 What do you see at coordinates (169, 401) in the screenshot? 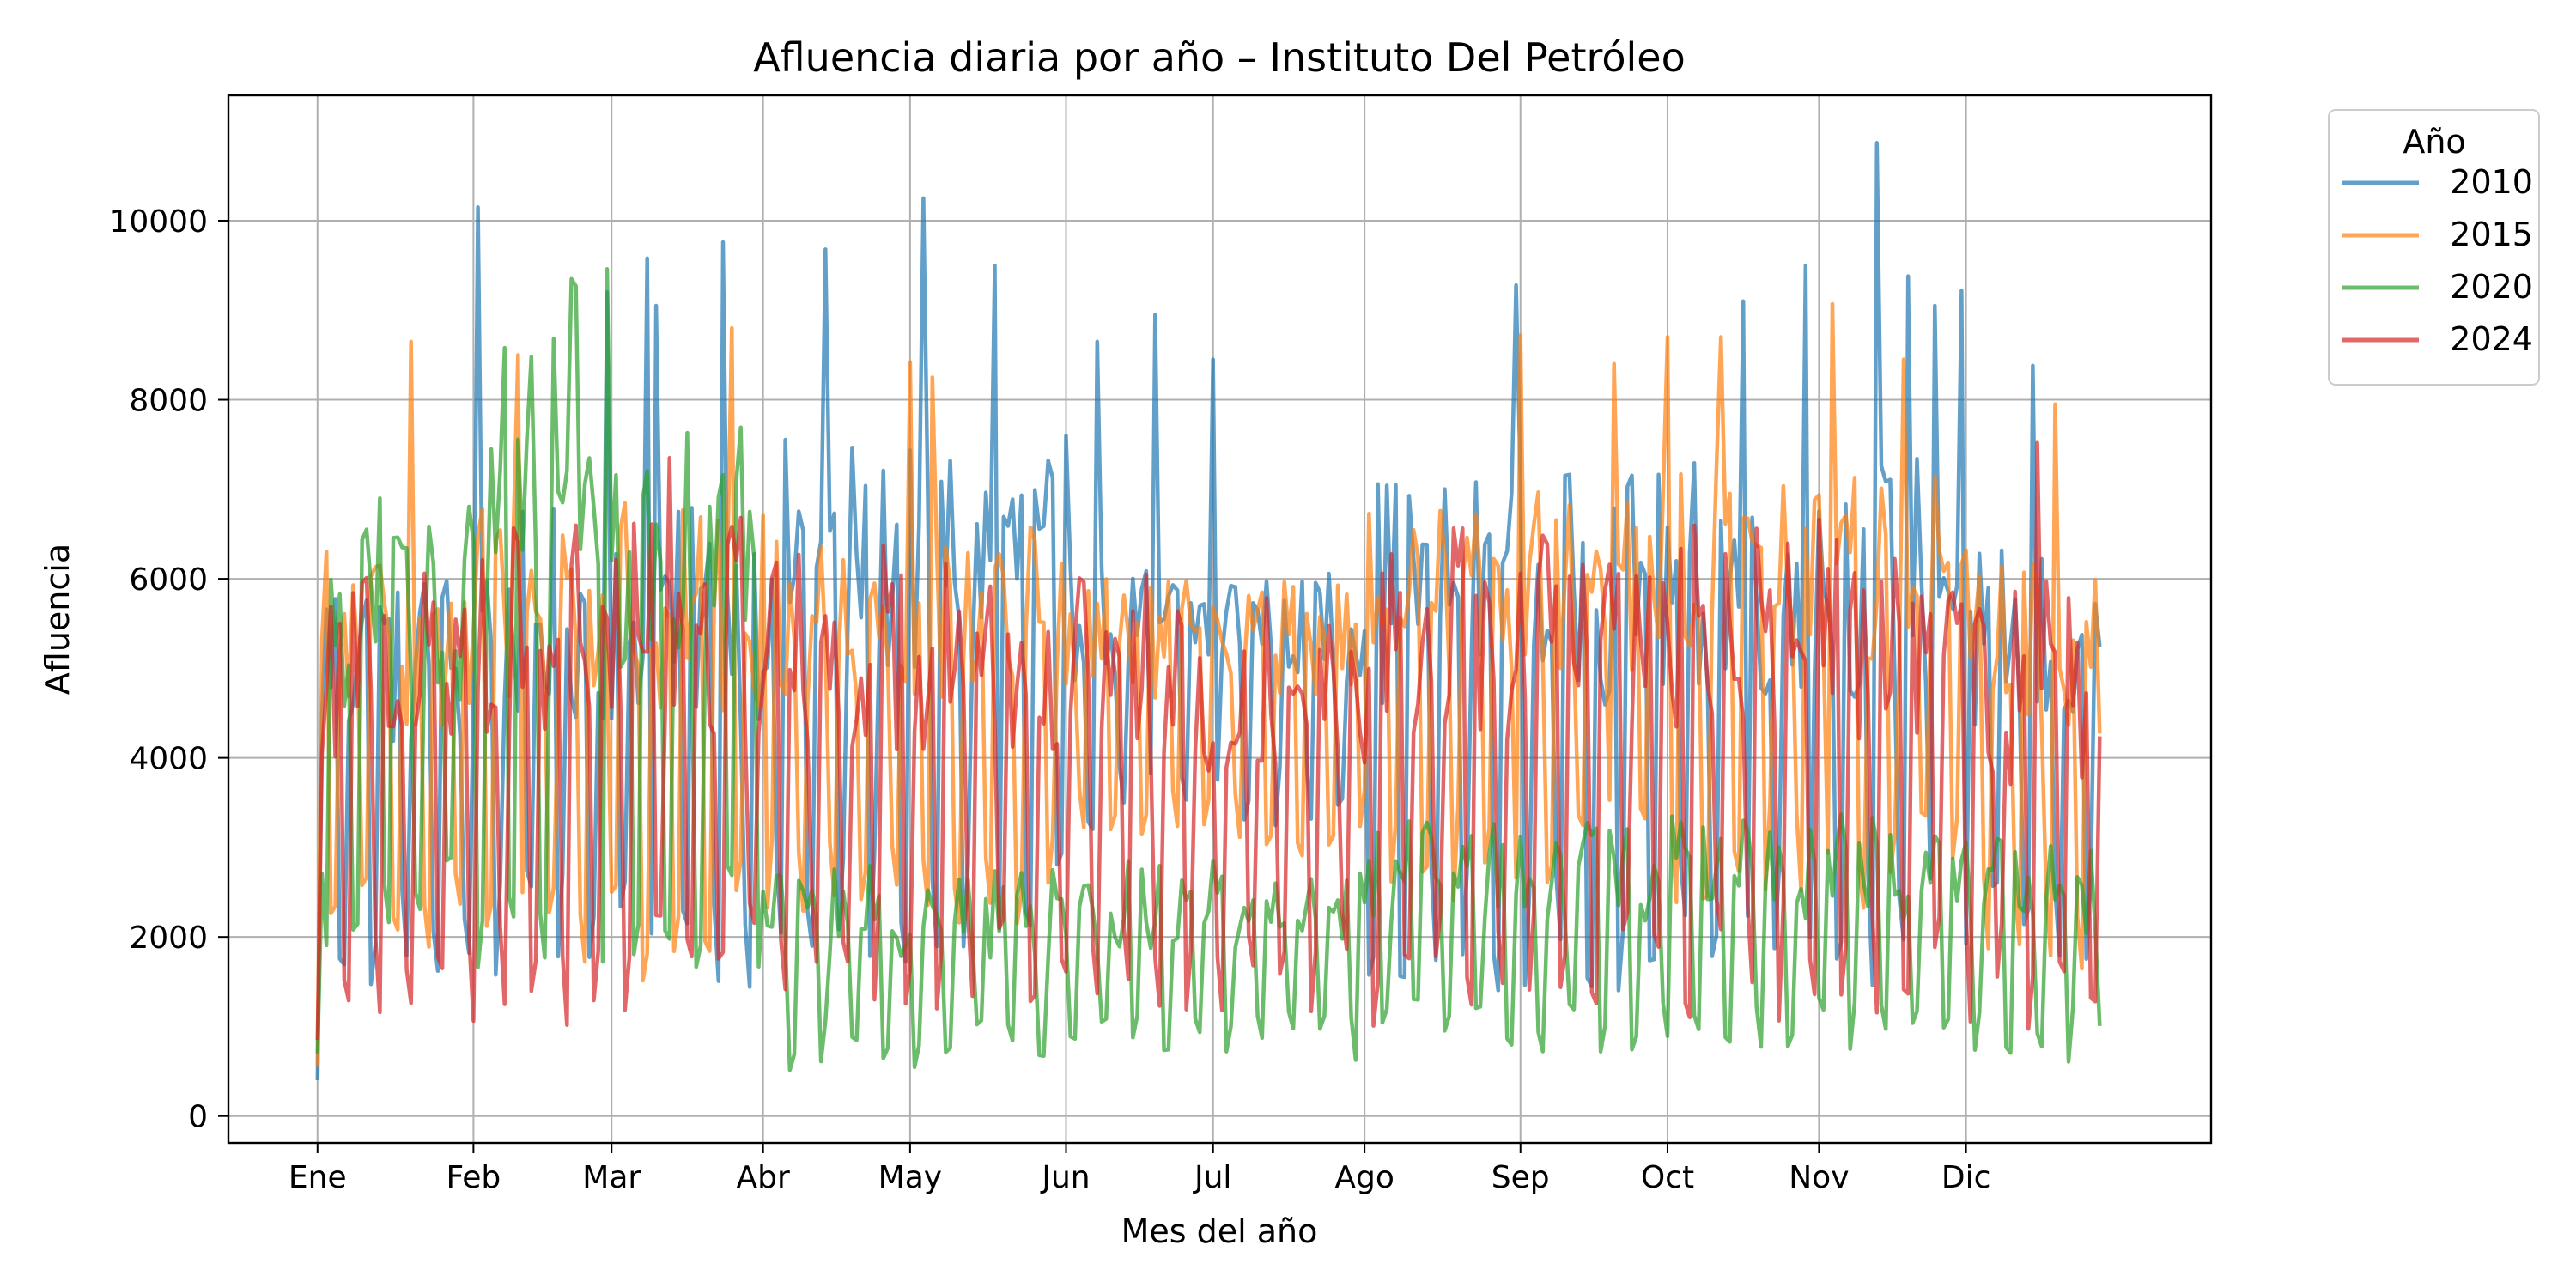
I see `y-tick-label: 8000` at bounding box center [169, 401].